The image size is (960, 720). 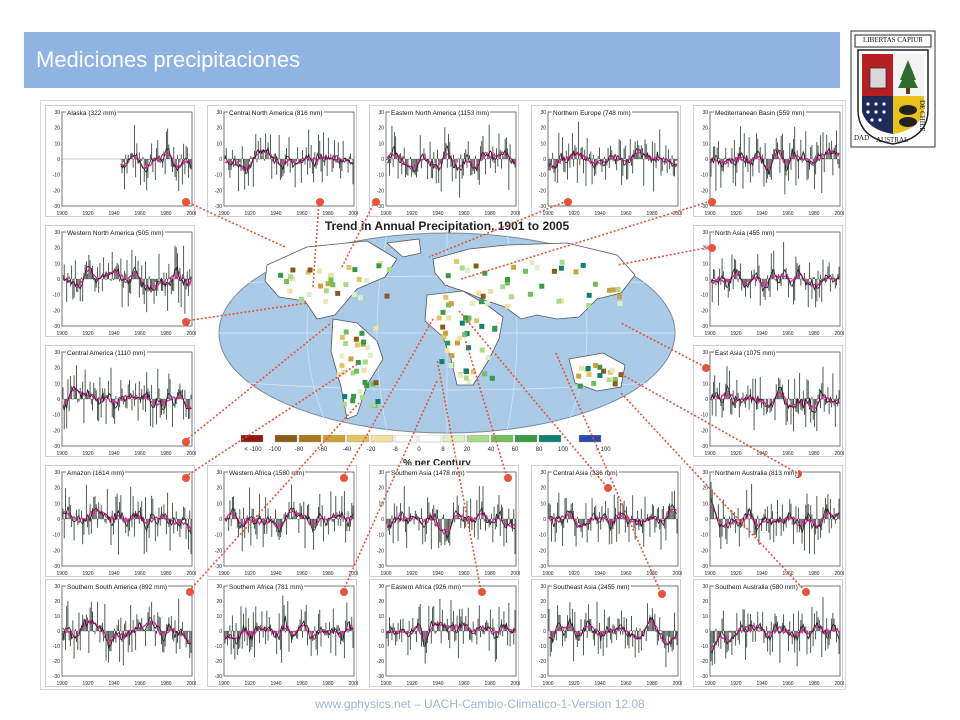 What do you see at coordinates (862, 138) in the screenshot?
I see `logo-ring-text-left: DAD` at bounding box center [862, 138].